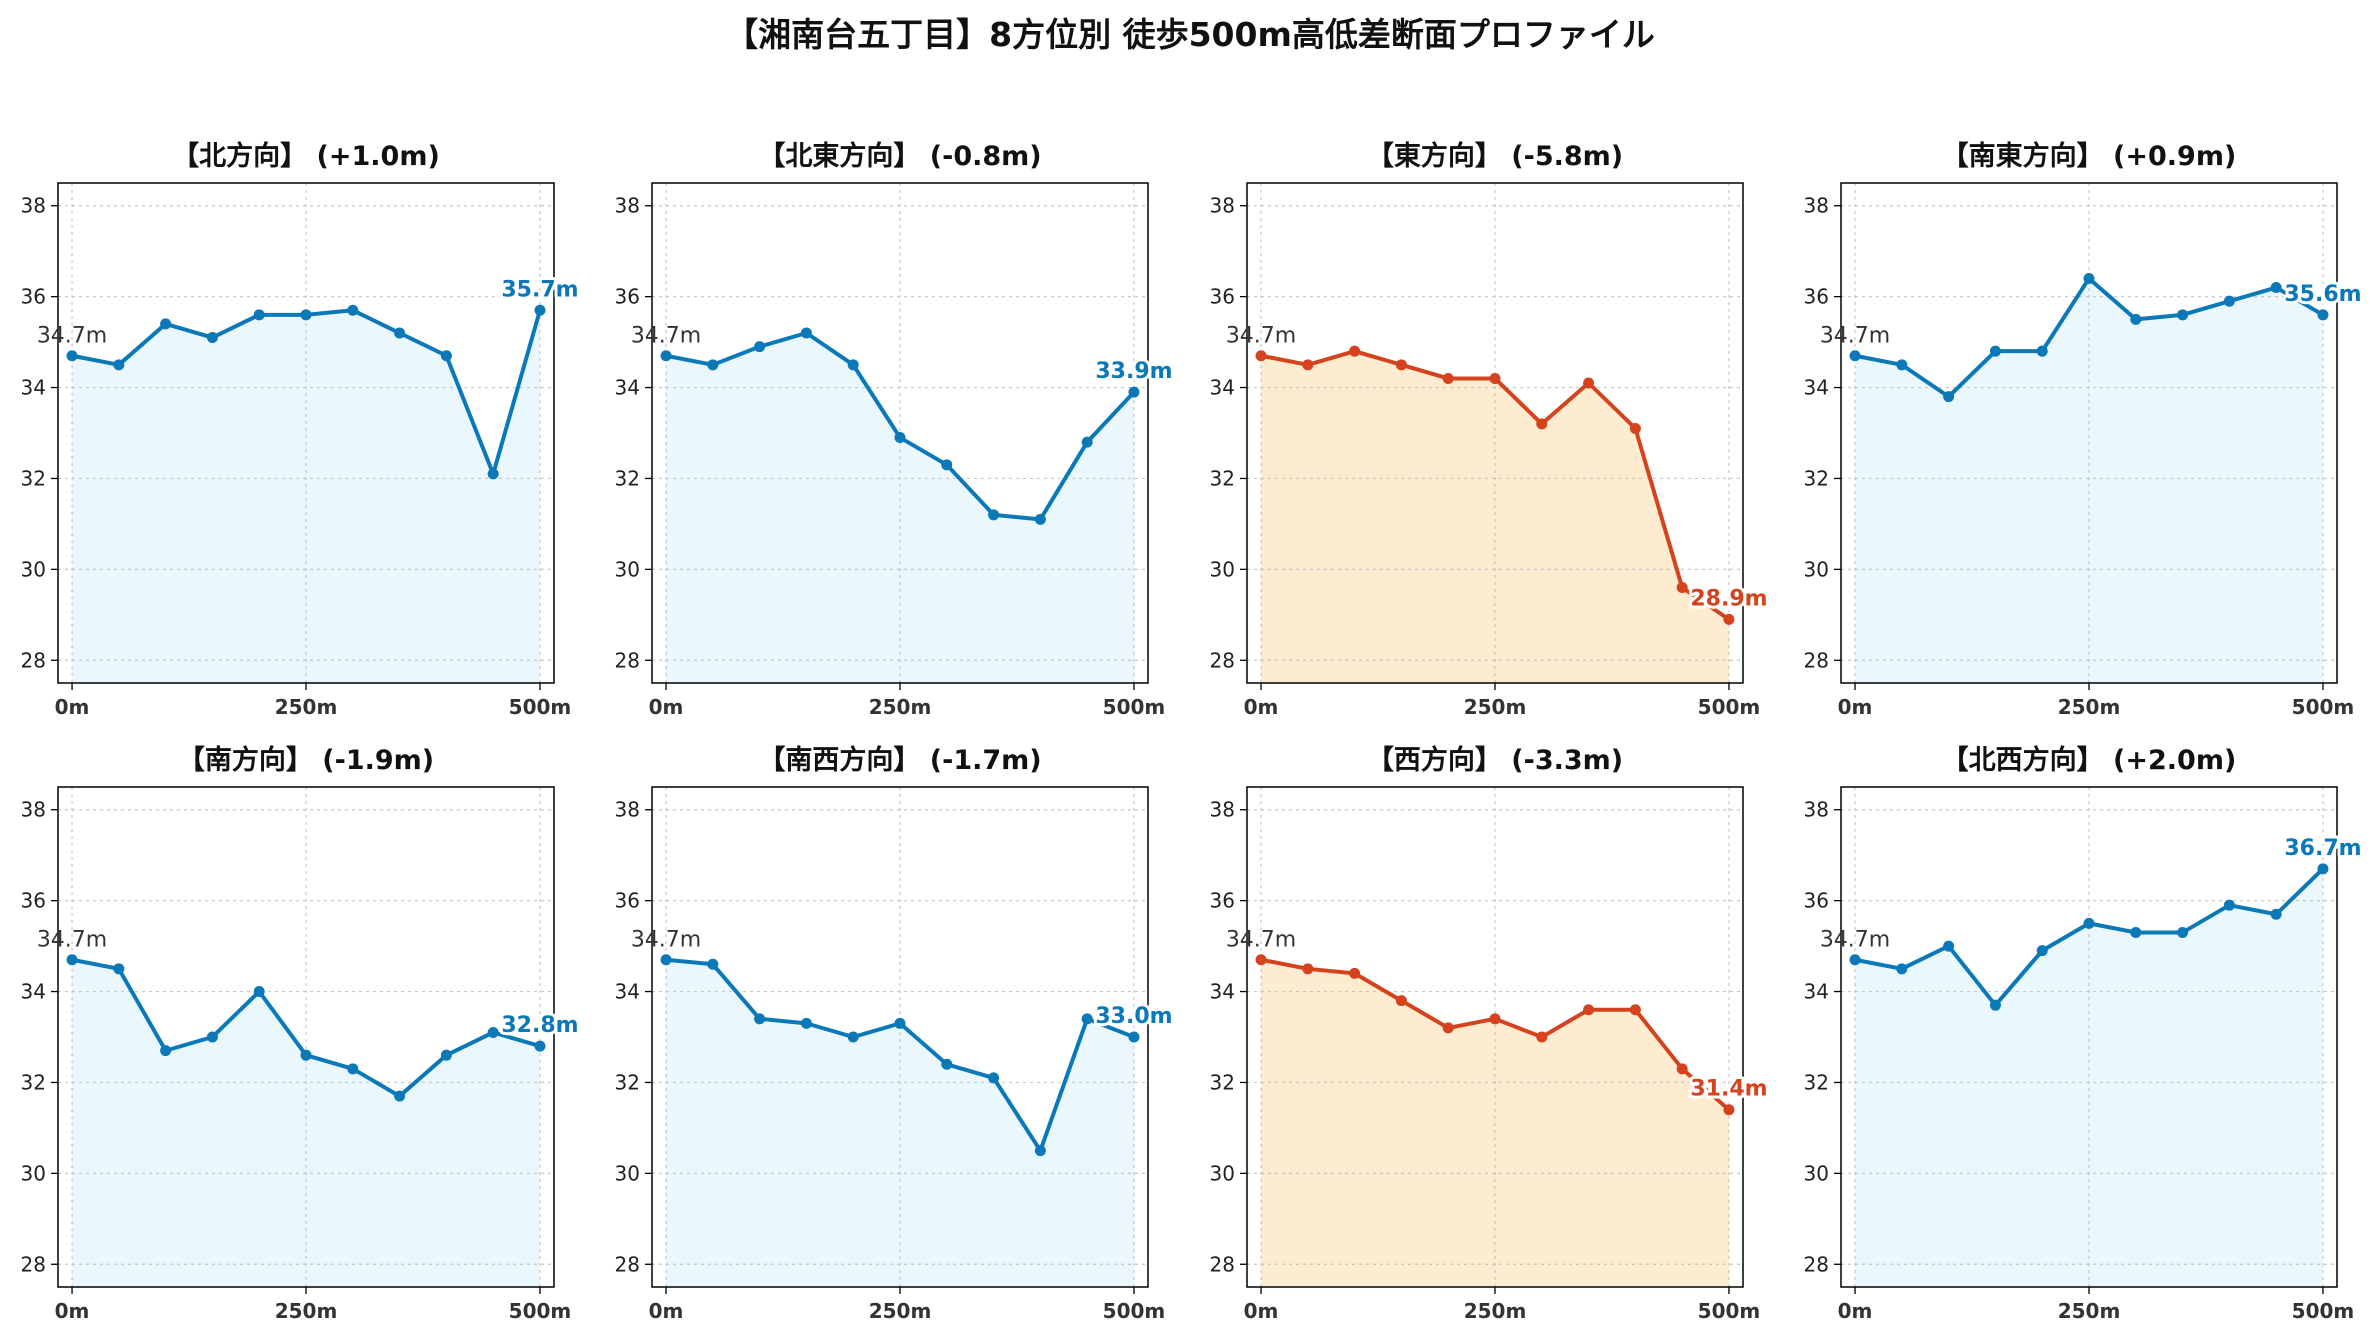  Describe the element at coordinates (1495, 760) in the screenshot. I see `subplot-title: 【西方向】 (-3.3m)` at that location.